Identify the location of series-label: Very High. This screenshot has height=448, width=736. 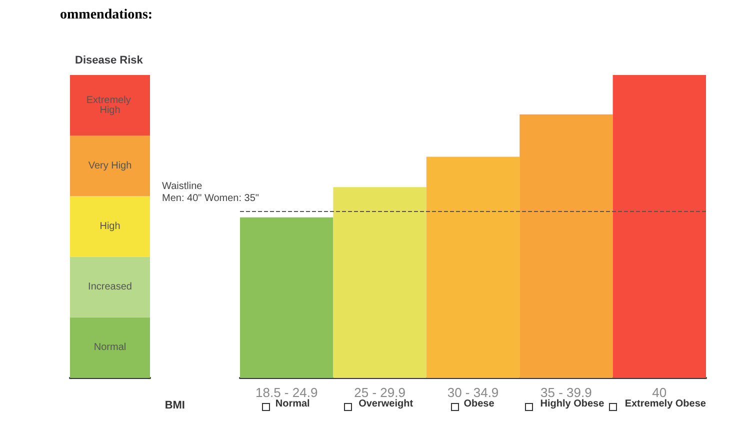
(110, 166).